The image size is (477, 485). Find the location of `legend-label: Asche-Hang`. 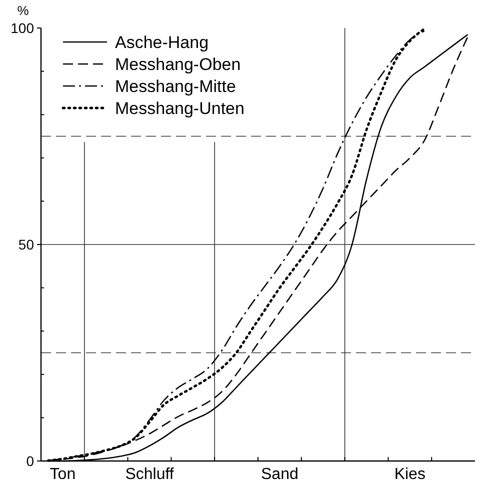

legend-label: Asche-Hang is located at coordinates (162, 42).